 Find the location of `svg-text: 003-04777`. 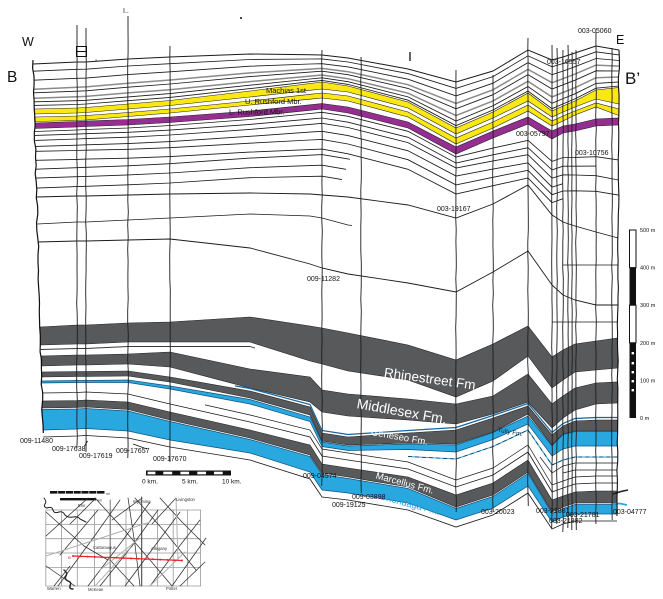

svg-text: 003-04777 is located at coordinates (630, 512).